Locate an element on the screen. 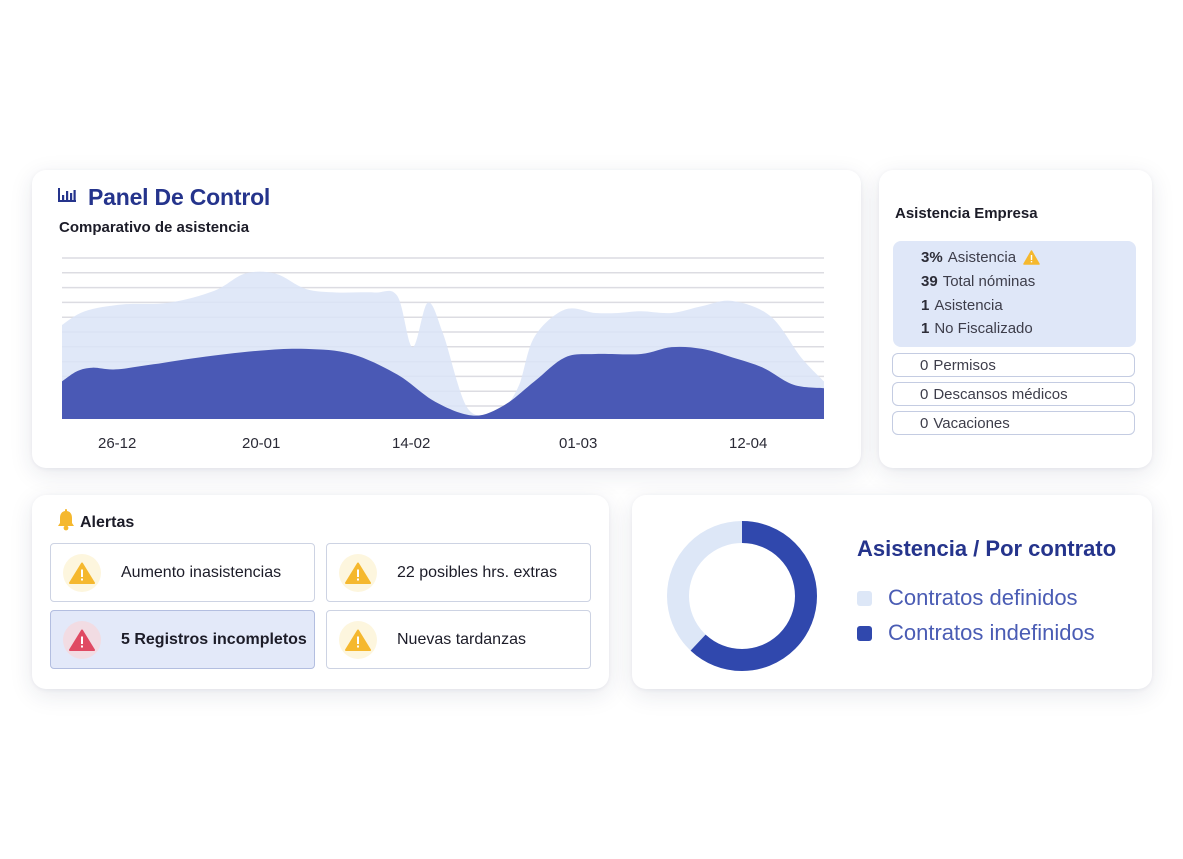 This screenshot has width=1183, height=859. stat-attendance: 1 Asistencia is located at coordinates (962, 305).